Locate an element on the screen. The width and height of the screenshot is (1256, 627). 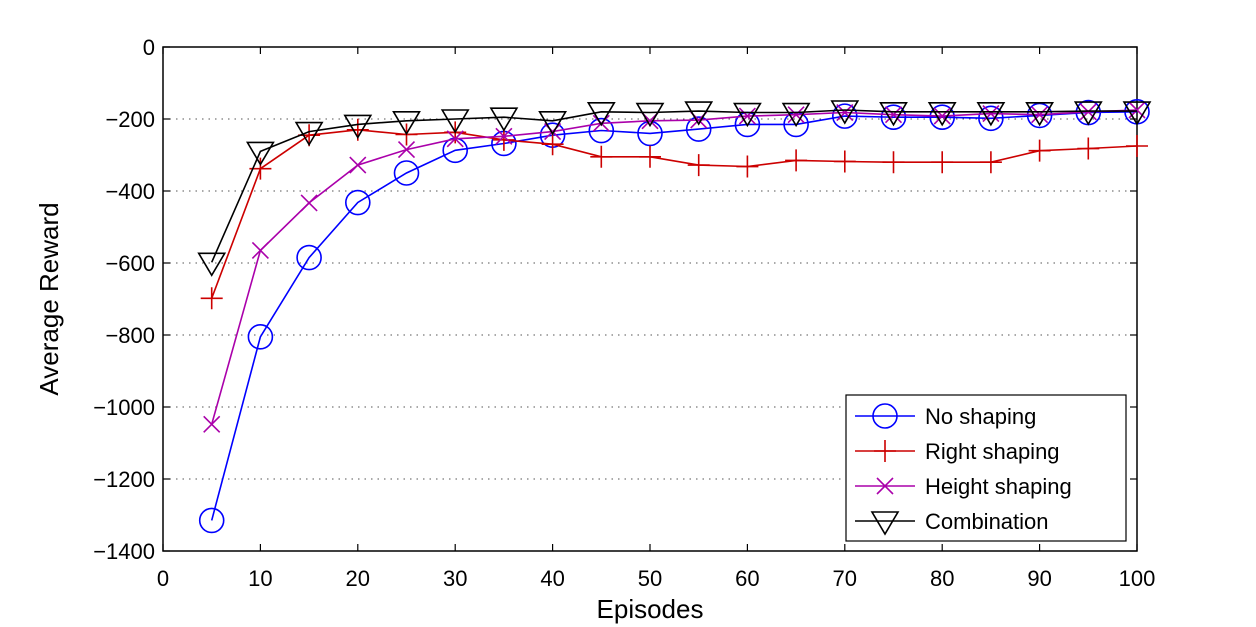
legend-label-height-shaping: Height shaping is located at coordinates (998, 486).